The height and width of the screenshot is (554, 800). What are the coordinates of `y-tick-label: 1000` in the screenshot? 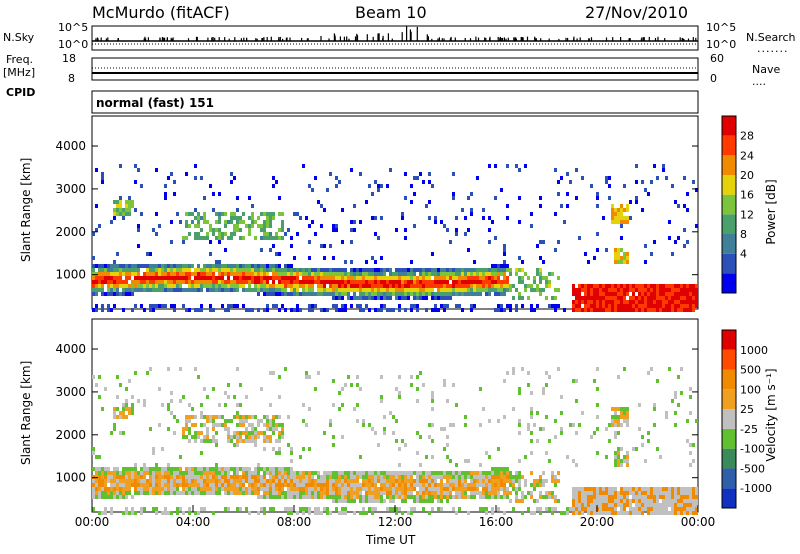 It's located at (70, 478).